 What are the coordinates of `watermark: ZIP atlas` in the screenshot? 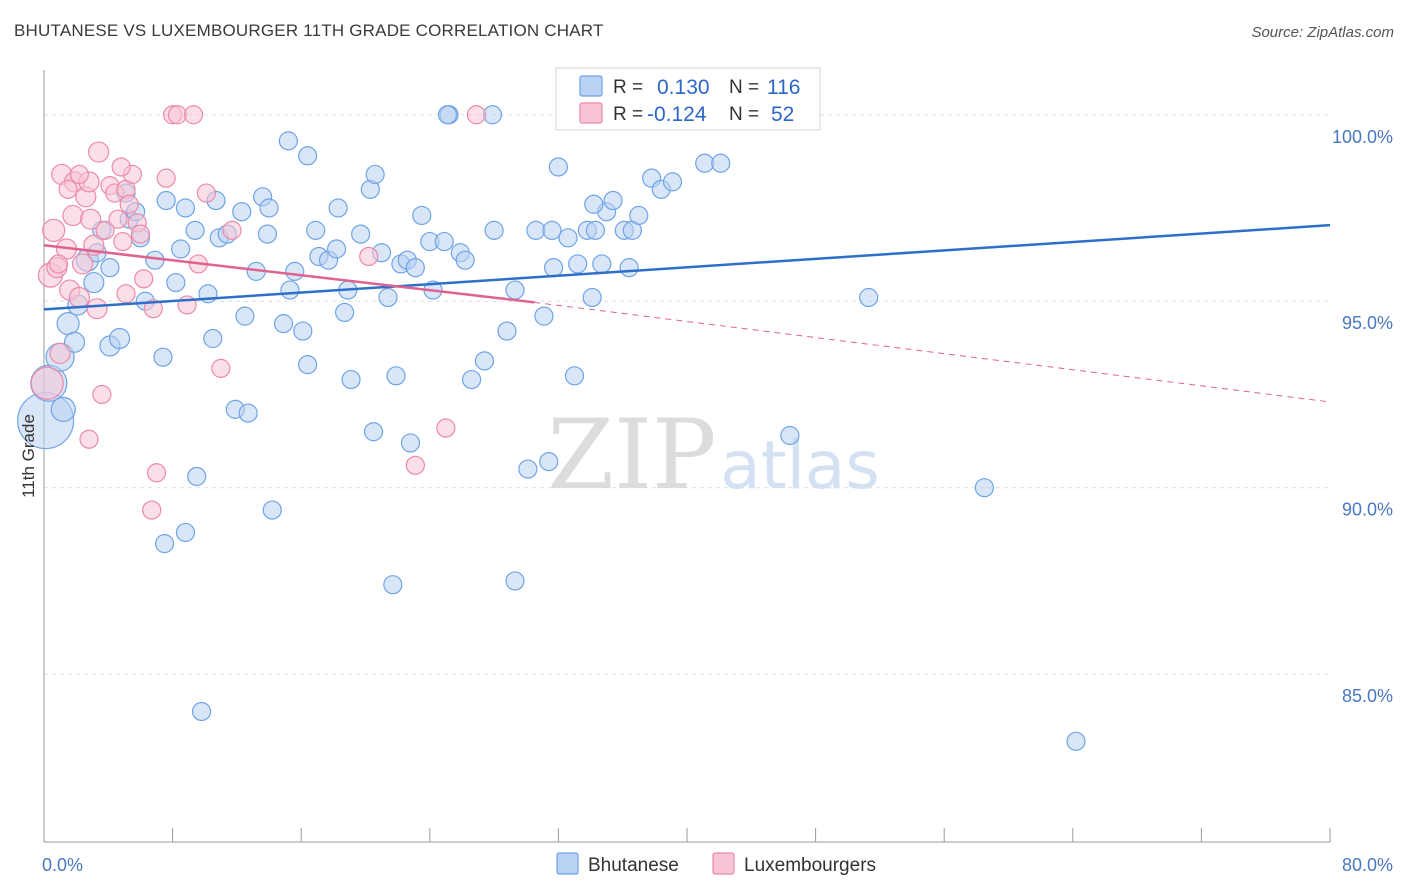 It's located at (713, 455).